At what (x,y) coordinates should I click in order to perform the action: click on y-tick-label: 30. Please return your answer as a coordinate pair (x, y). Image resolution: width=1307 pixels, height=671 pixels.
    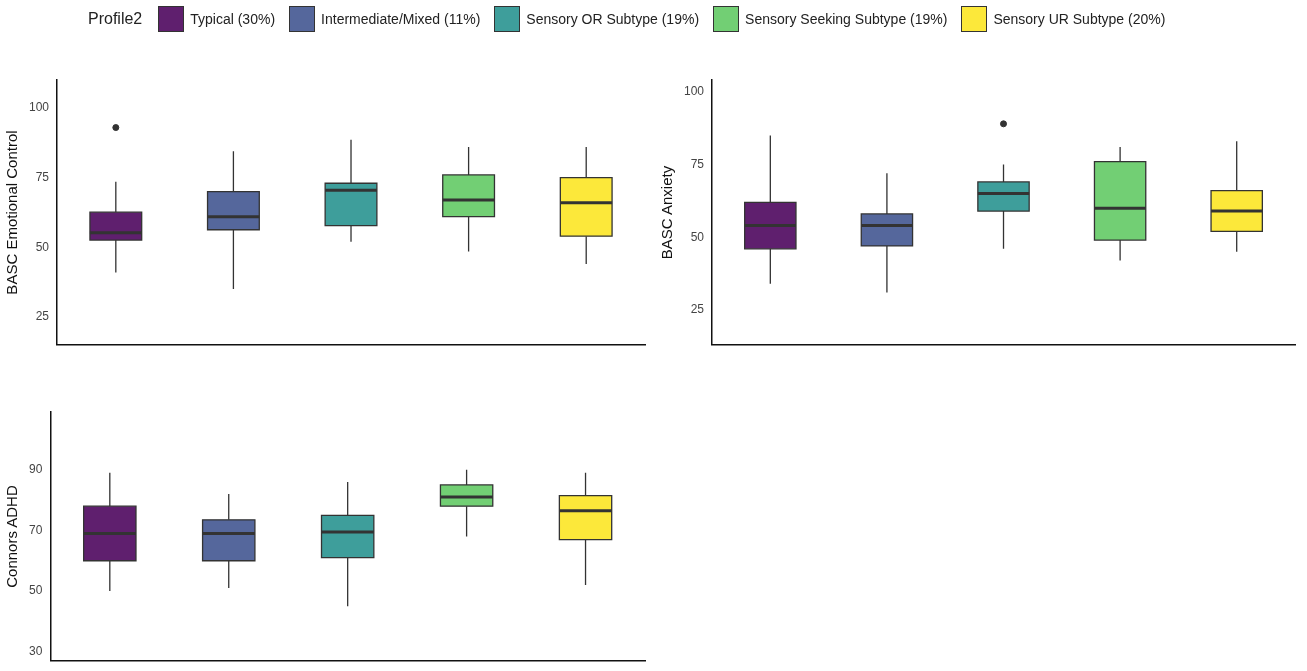
    Looking at the image, I should click on (35, 651).